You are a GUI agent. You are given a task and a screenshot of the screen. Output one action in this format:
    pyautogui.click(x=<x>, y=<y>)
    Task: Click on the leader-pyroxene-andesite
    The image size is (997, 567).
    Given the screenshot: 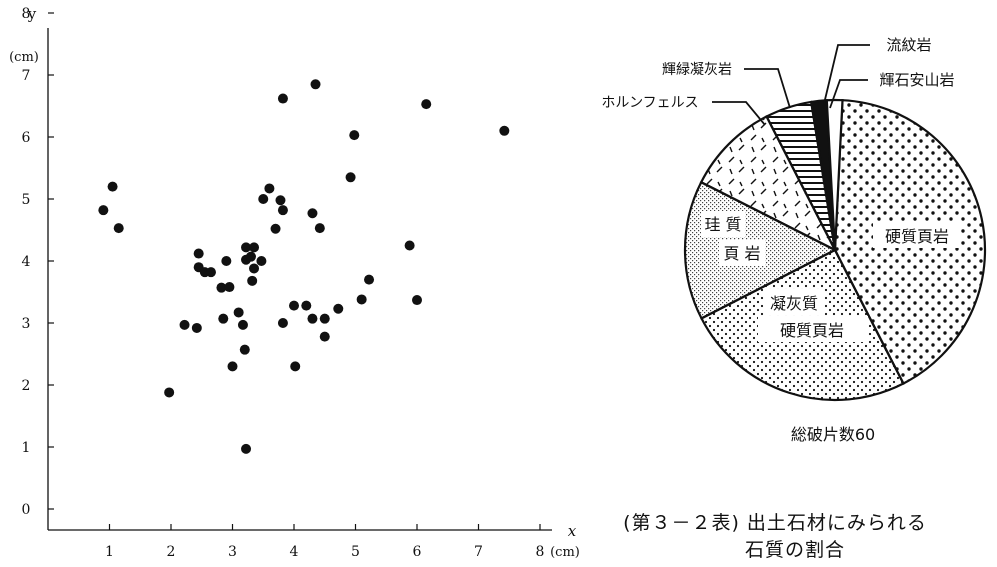 What is the action you would take?
    pyautogui.click(x=848, y=94)
    